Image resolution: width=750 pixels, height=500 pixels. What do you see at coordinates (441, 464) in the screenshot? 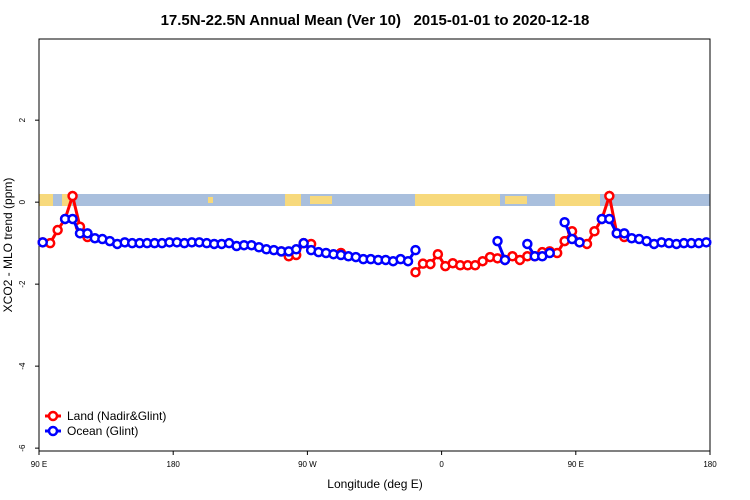
I see `x-tick-label: 0` at bounding box center [441, 464].